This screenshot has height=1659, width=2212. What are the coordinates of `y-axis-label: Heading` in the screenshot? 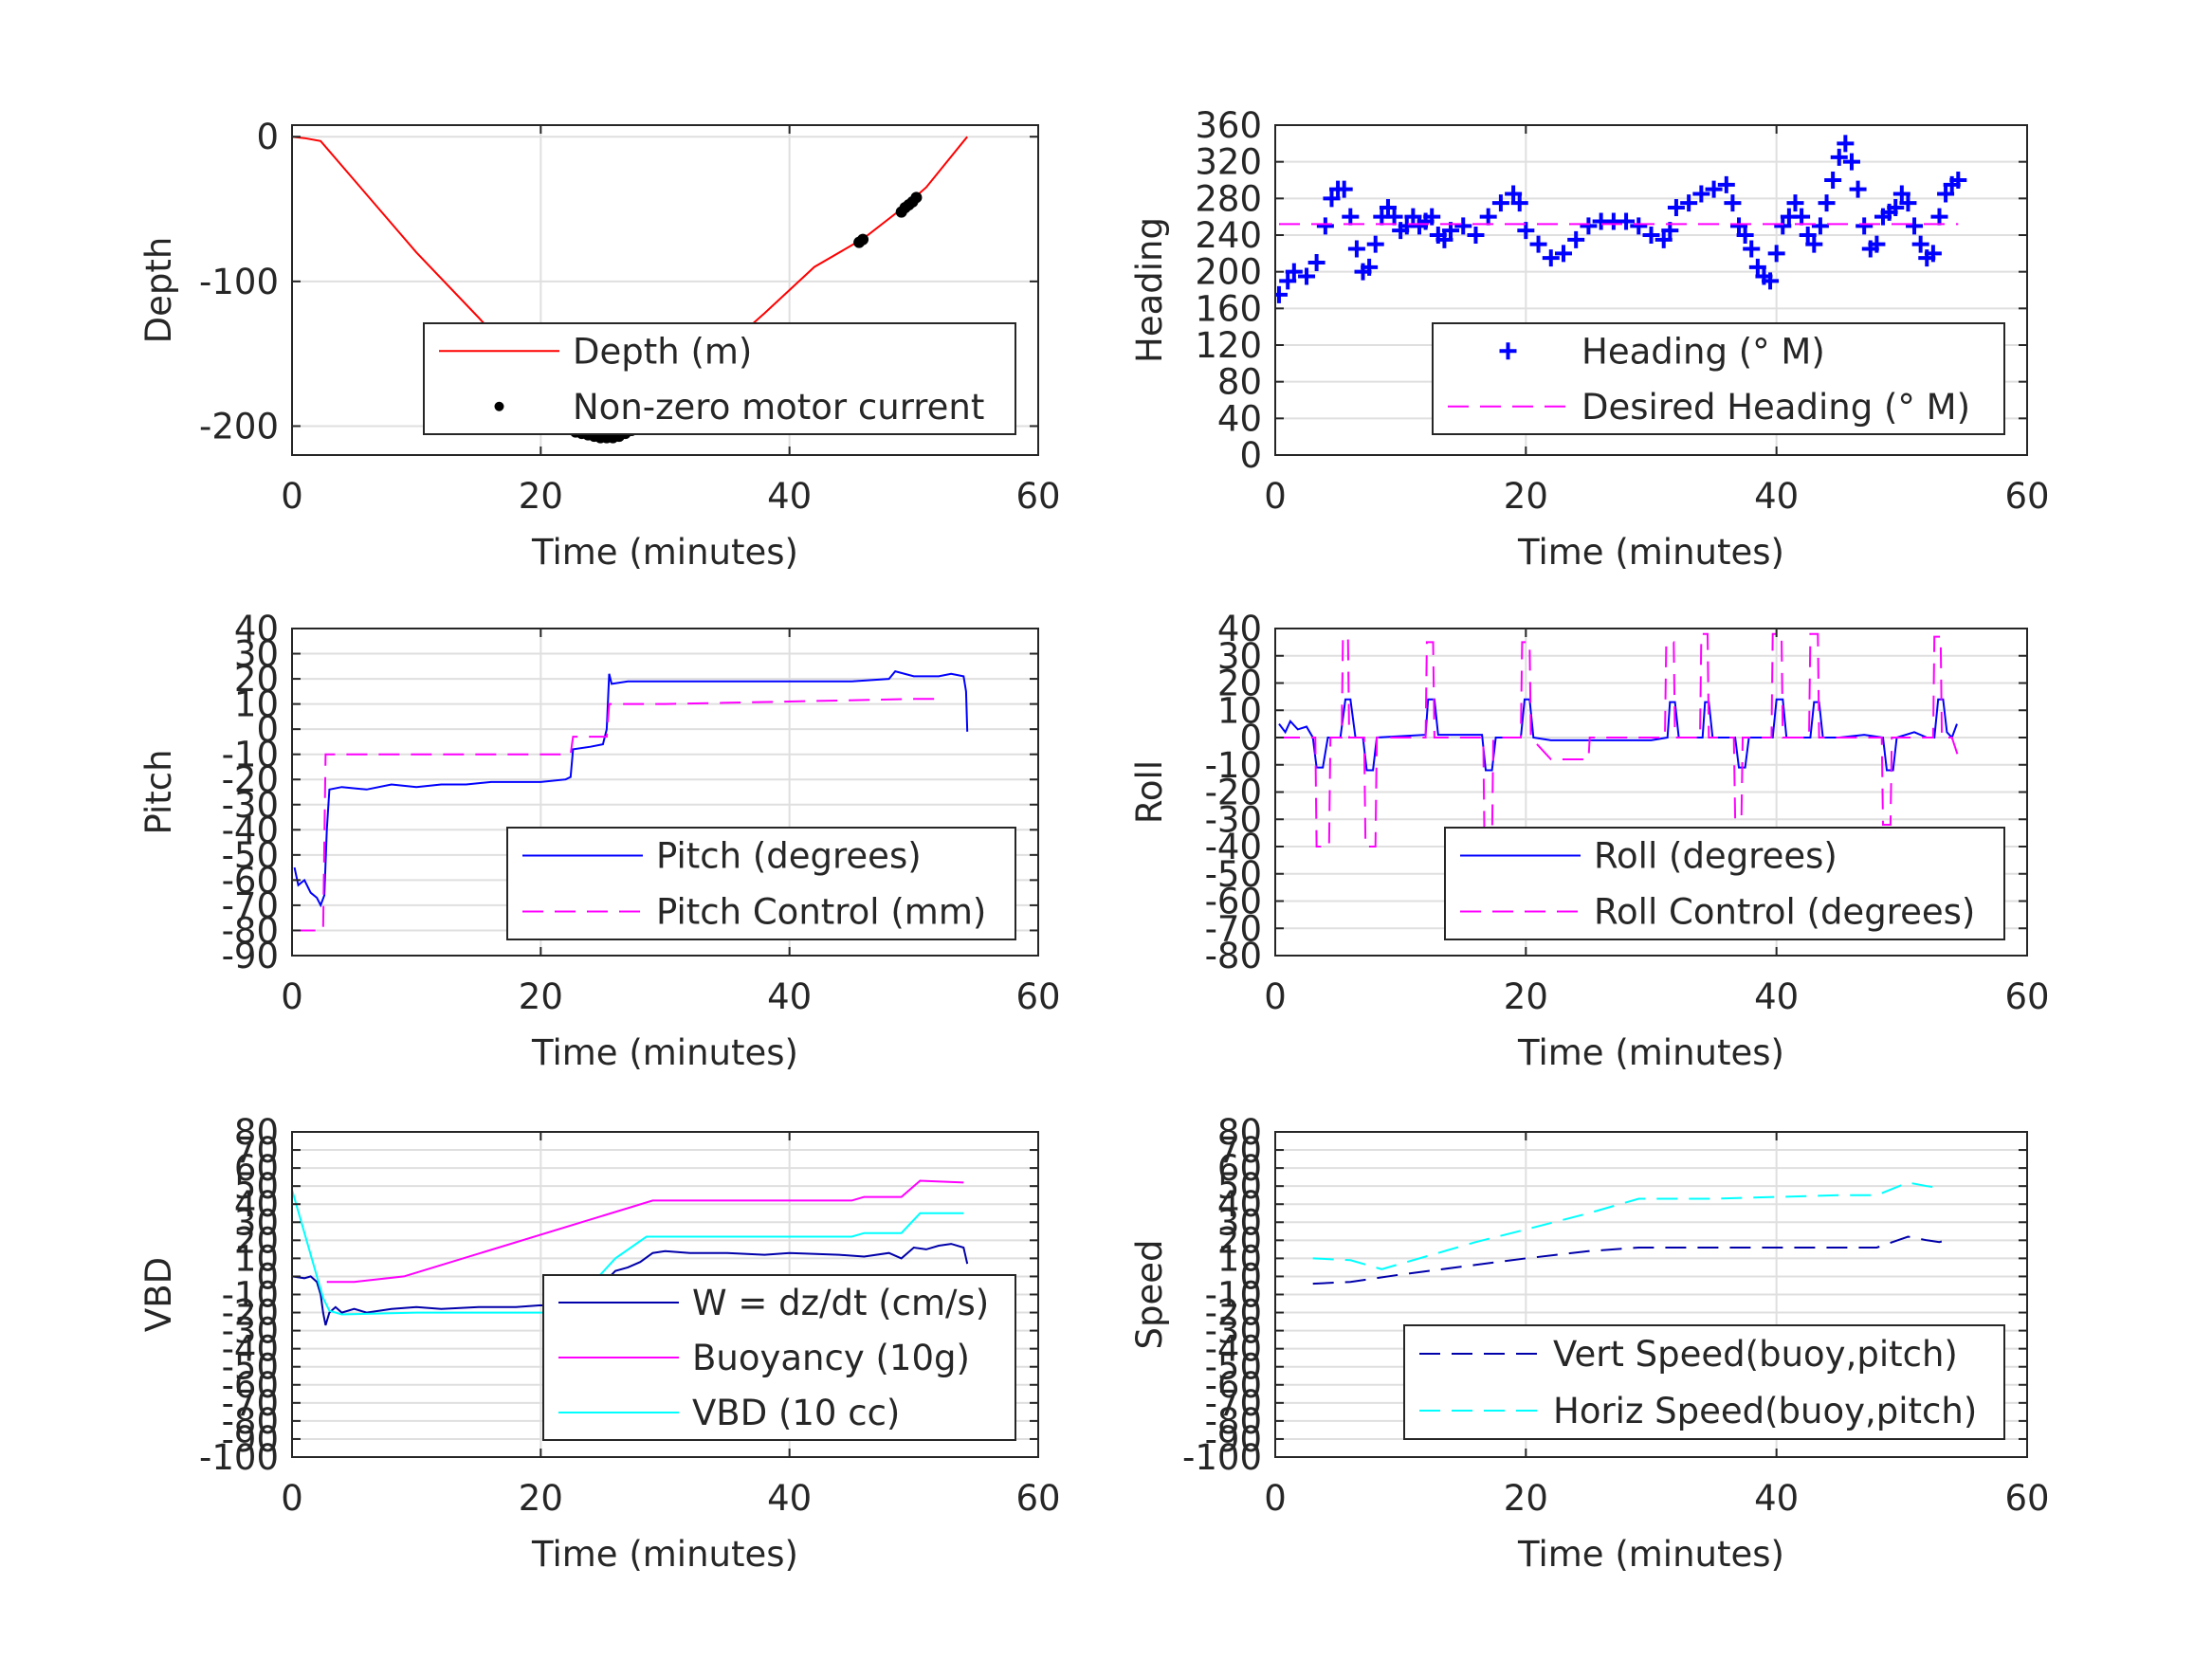 It's located at (1149, 290).